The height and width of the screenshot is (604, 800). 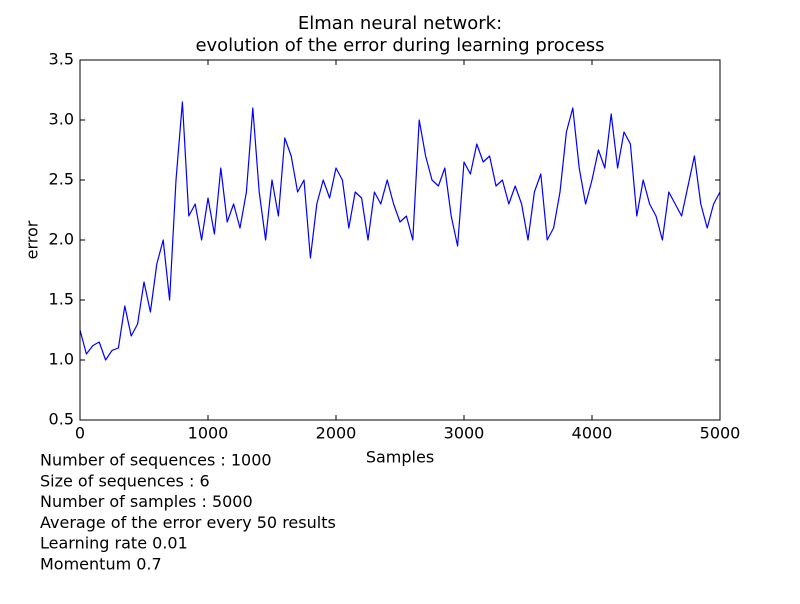 What do you see at coordinates (114, 543) in the screenshot?
I see `annotation: Learning rate 0.01` at bounding box center [114, 543].